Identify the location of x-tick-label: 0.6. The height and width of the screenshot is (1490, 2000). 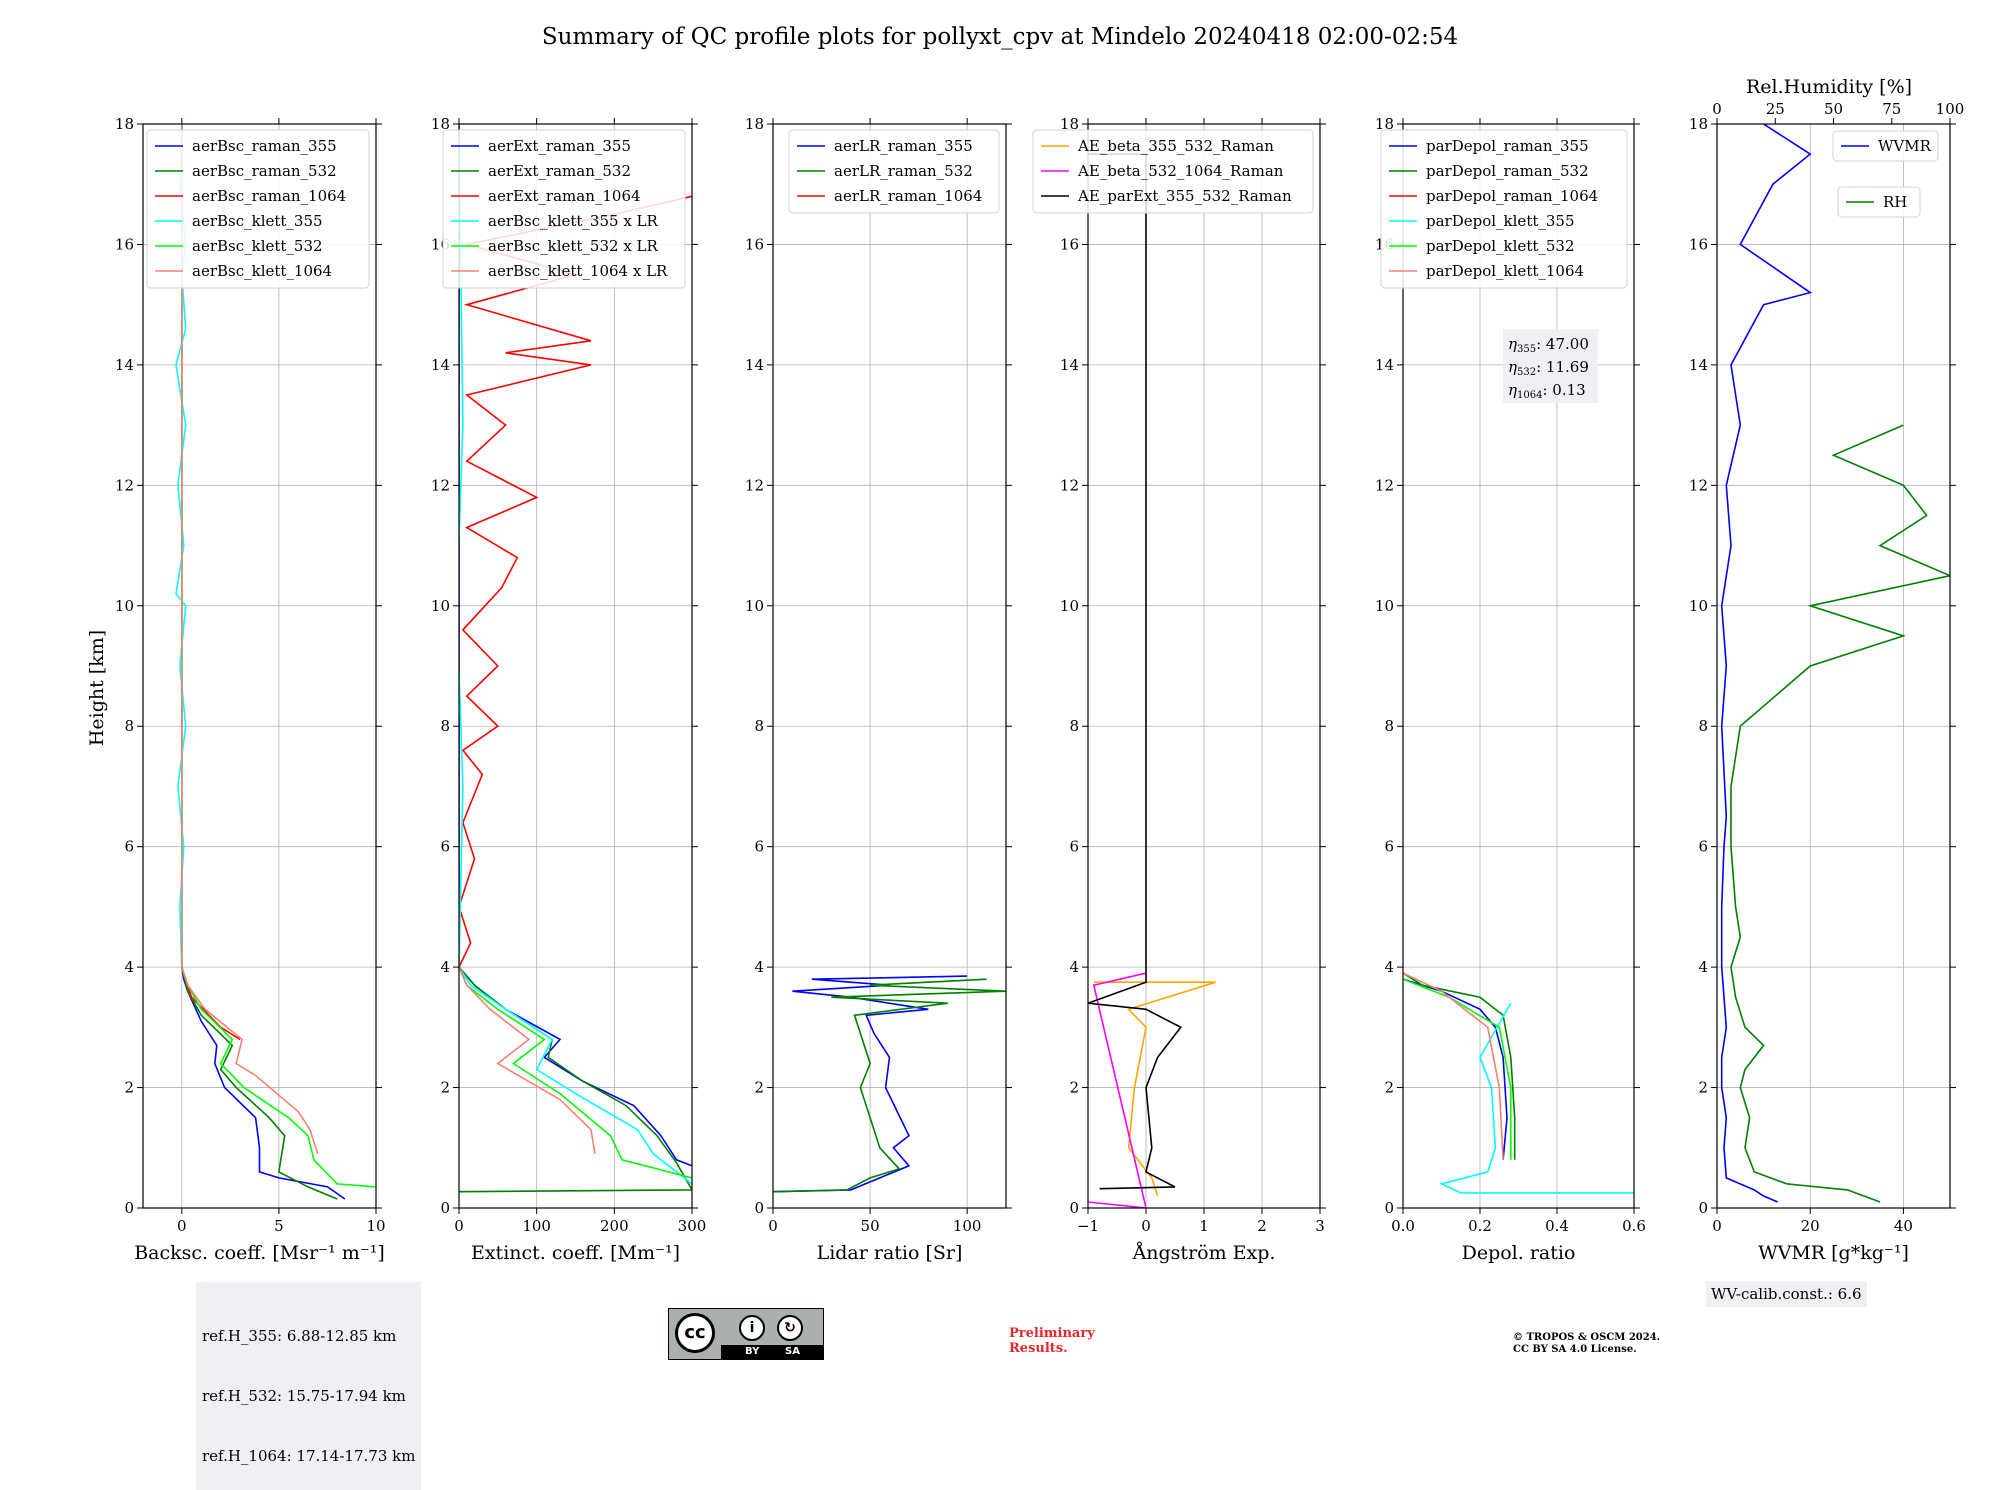
(1634, 1226).